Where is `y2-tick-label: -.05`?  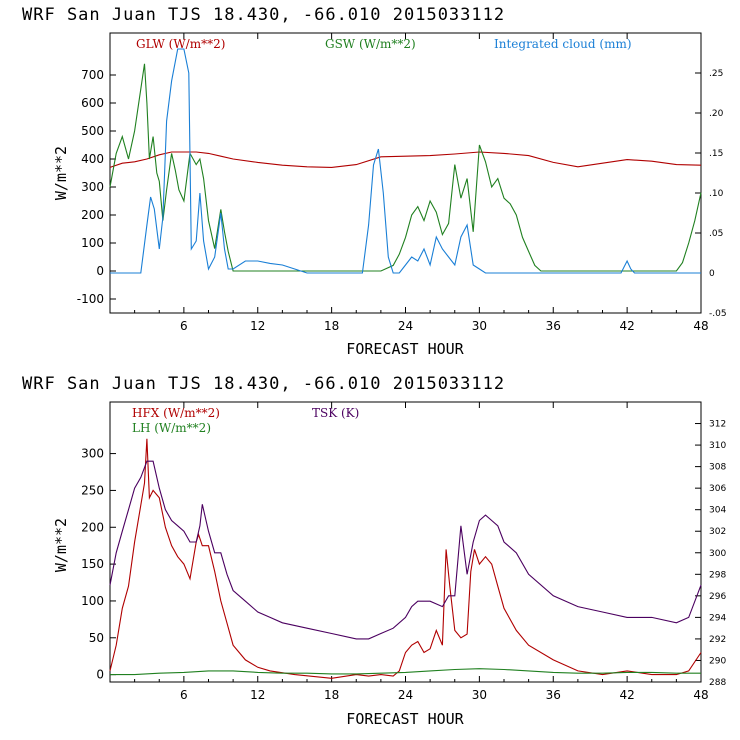 y2-tick-label: -.05 is located at coordinates (718, 314).